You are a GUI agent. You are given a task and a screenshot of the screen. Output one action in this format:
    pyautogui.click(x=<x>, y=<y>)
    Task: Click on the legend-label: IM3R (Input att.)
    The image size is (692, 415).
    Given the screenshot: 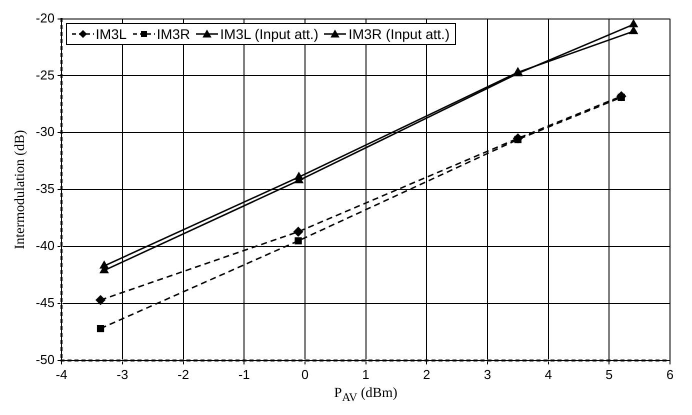 What is the action you would take?
    pyautogui.click(x=399, y=34)
    